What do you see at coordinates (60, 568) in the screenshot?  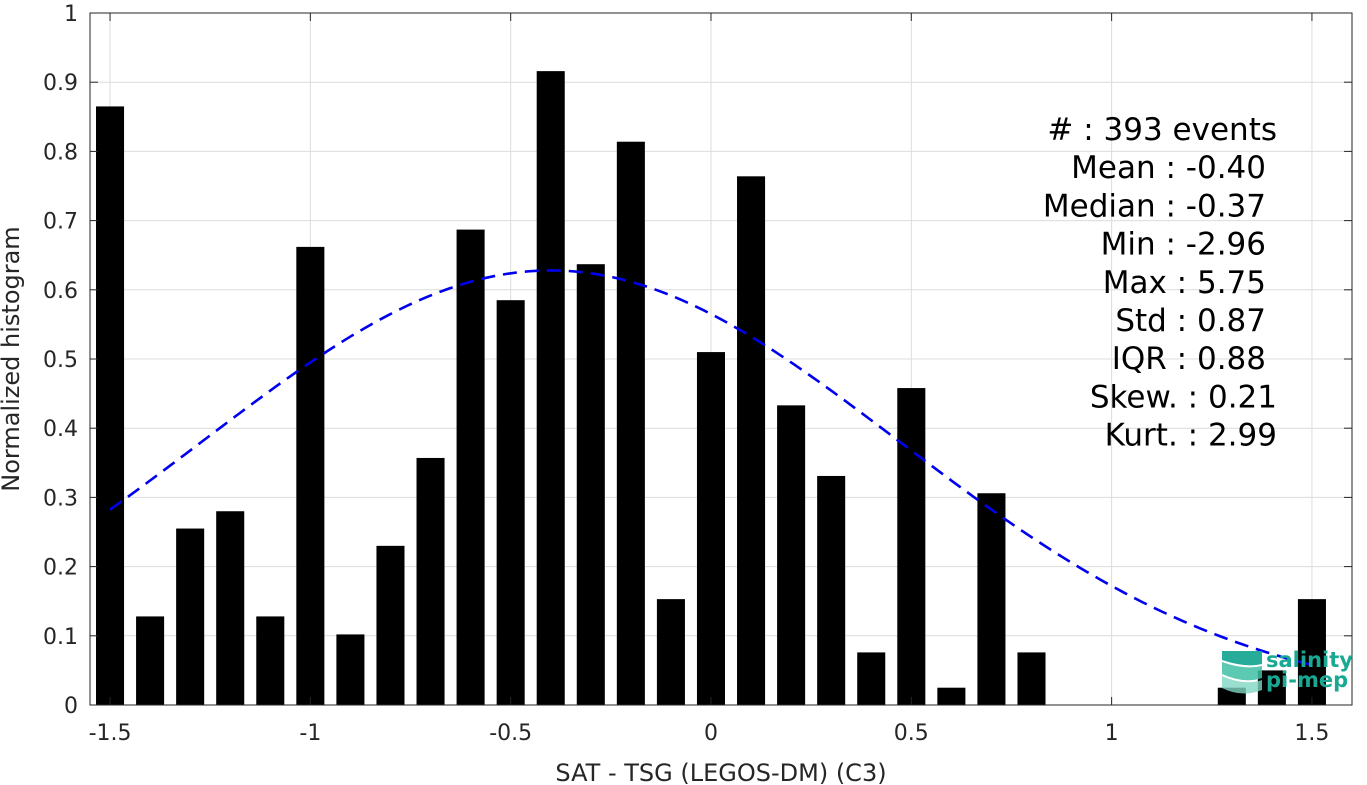 I see `y-tick-label: 0.2` at bounding box center [60, 568].